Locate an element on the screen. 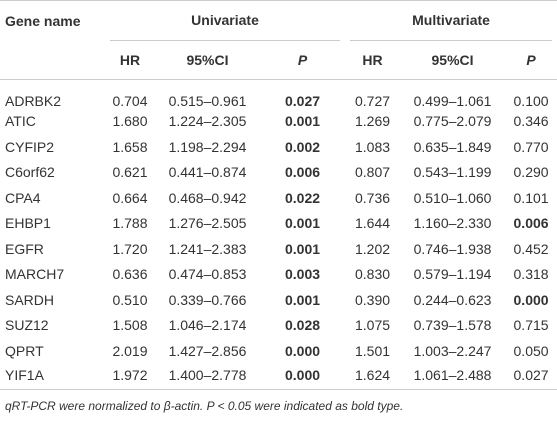 This screenshot has height=429, width=557. cell: 1.501 is located at coordinates (373, 350).